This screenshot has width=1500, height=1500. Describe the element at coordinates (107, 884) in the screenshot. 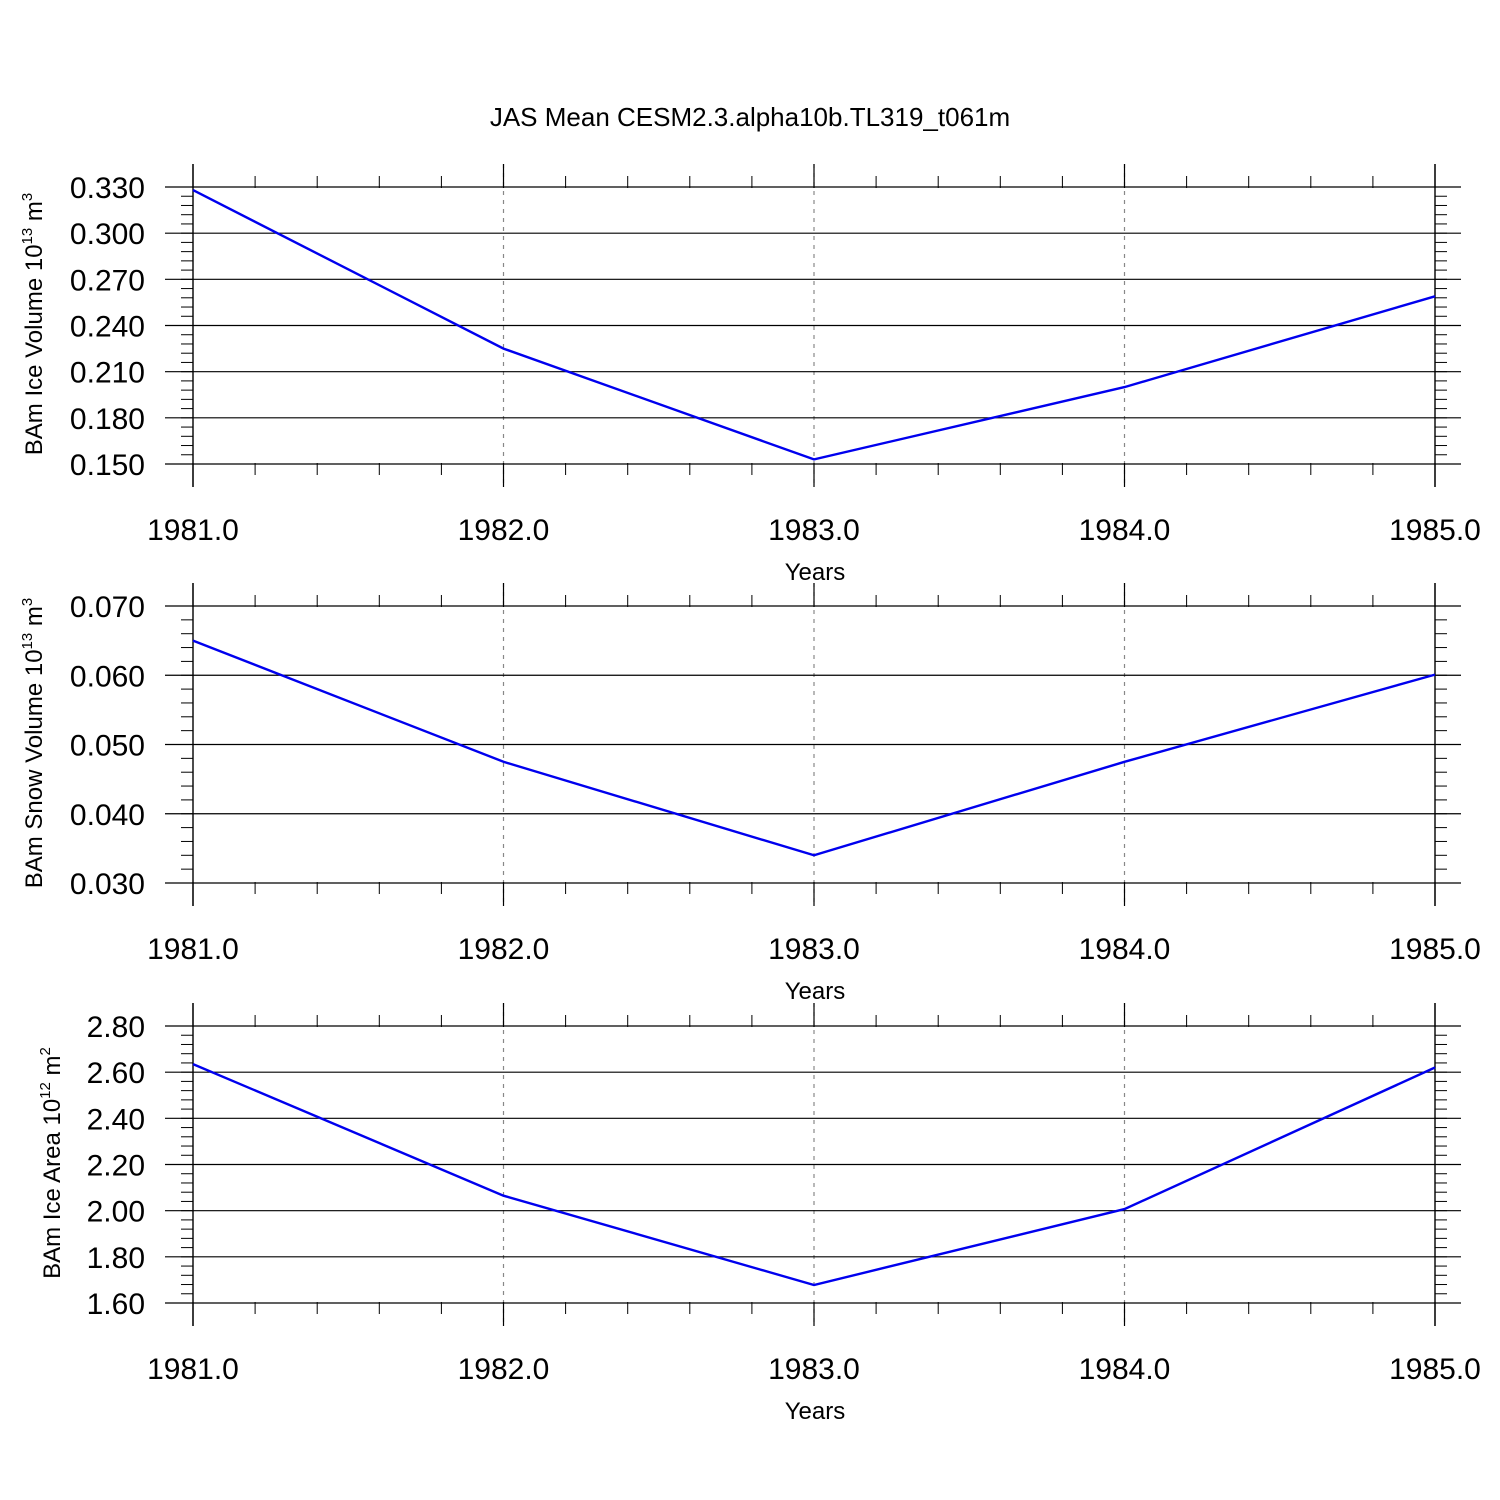

I see `y-tick-label: 0.030` at that location.